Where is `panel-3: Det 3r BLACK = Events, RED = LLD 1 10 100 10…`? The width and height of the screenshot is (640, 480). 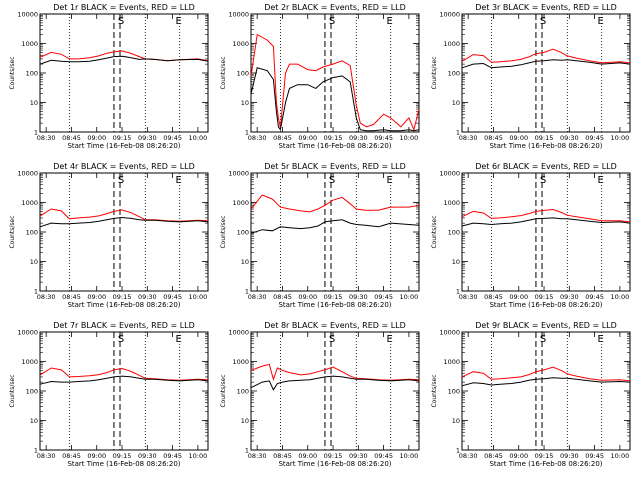
panel-3: Det 3r BLACK = Events, RED = LLD 1 10 100 10… is located at coordinates (531, 76).